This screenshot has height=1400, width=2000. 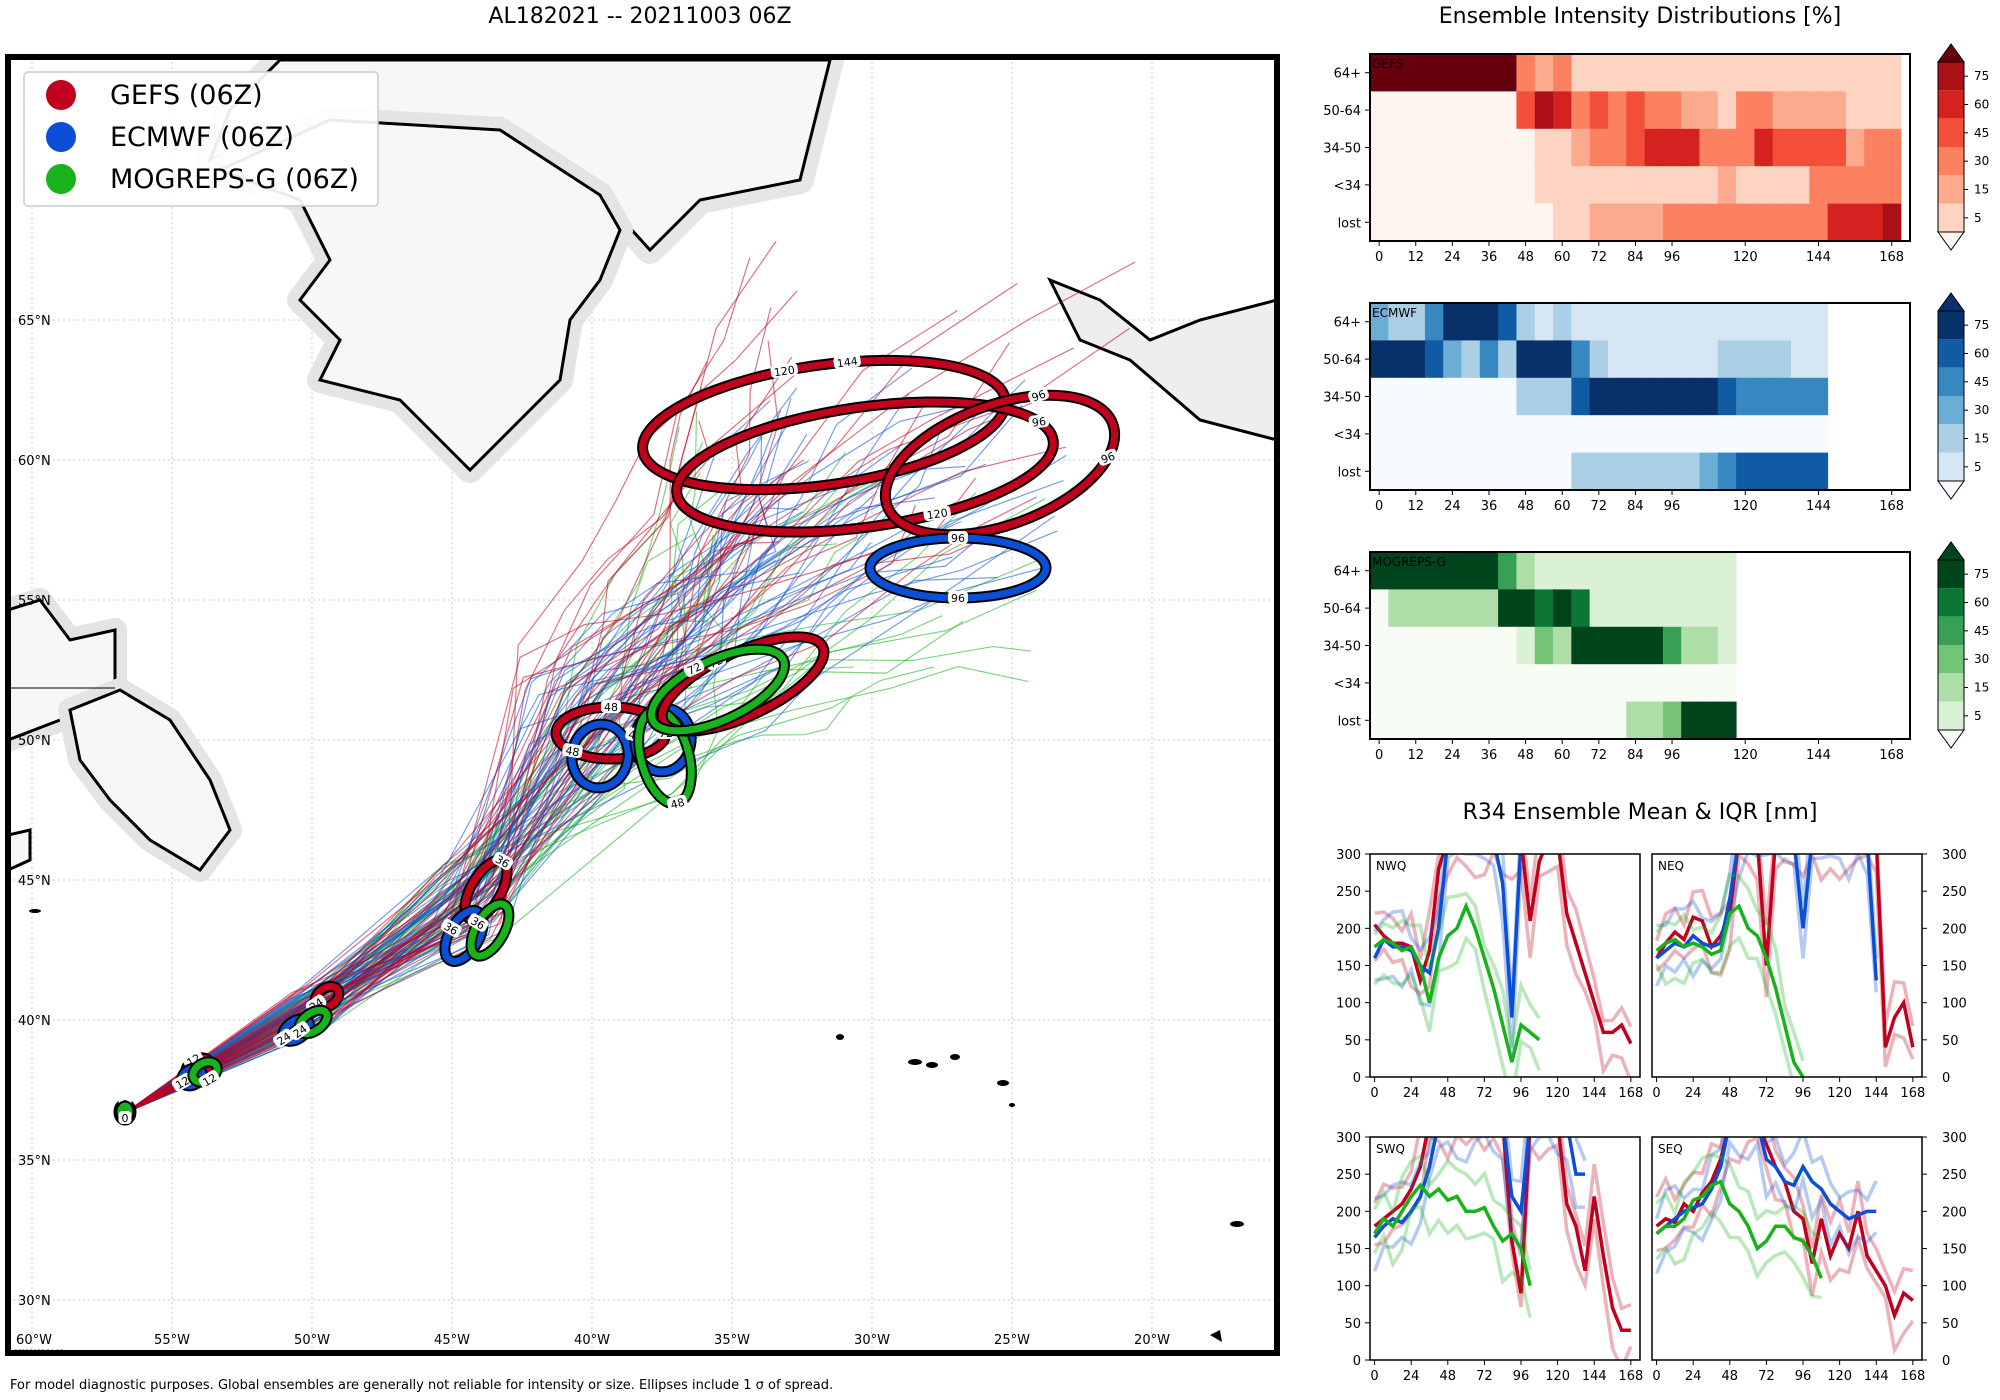 What do you see at coordinates (502, 862) in the screenshot?
I see `ellipse-label: 36` at bounding box center [502, 862].